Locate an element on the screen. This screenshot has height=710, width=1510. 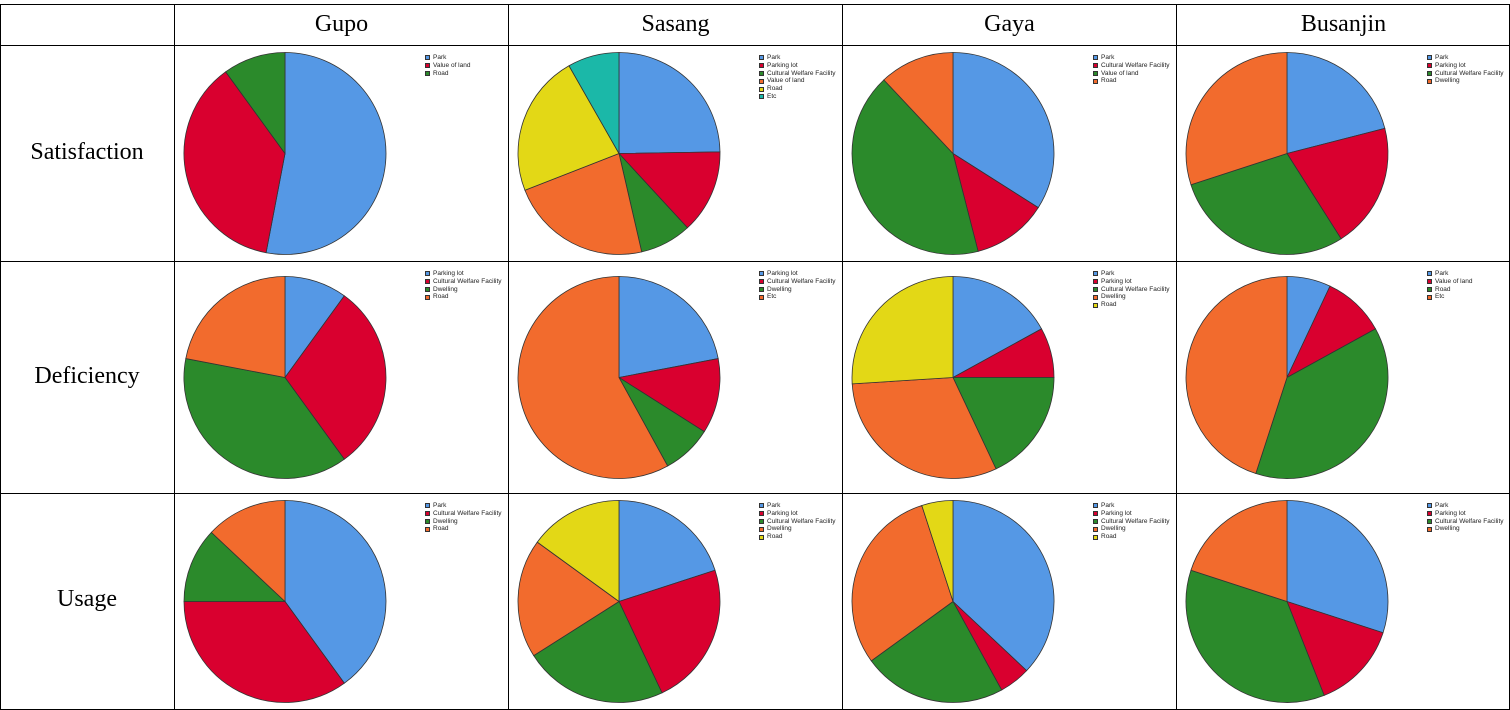
pie-slice-value-of-land is located at coordinates (915, 167).